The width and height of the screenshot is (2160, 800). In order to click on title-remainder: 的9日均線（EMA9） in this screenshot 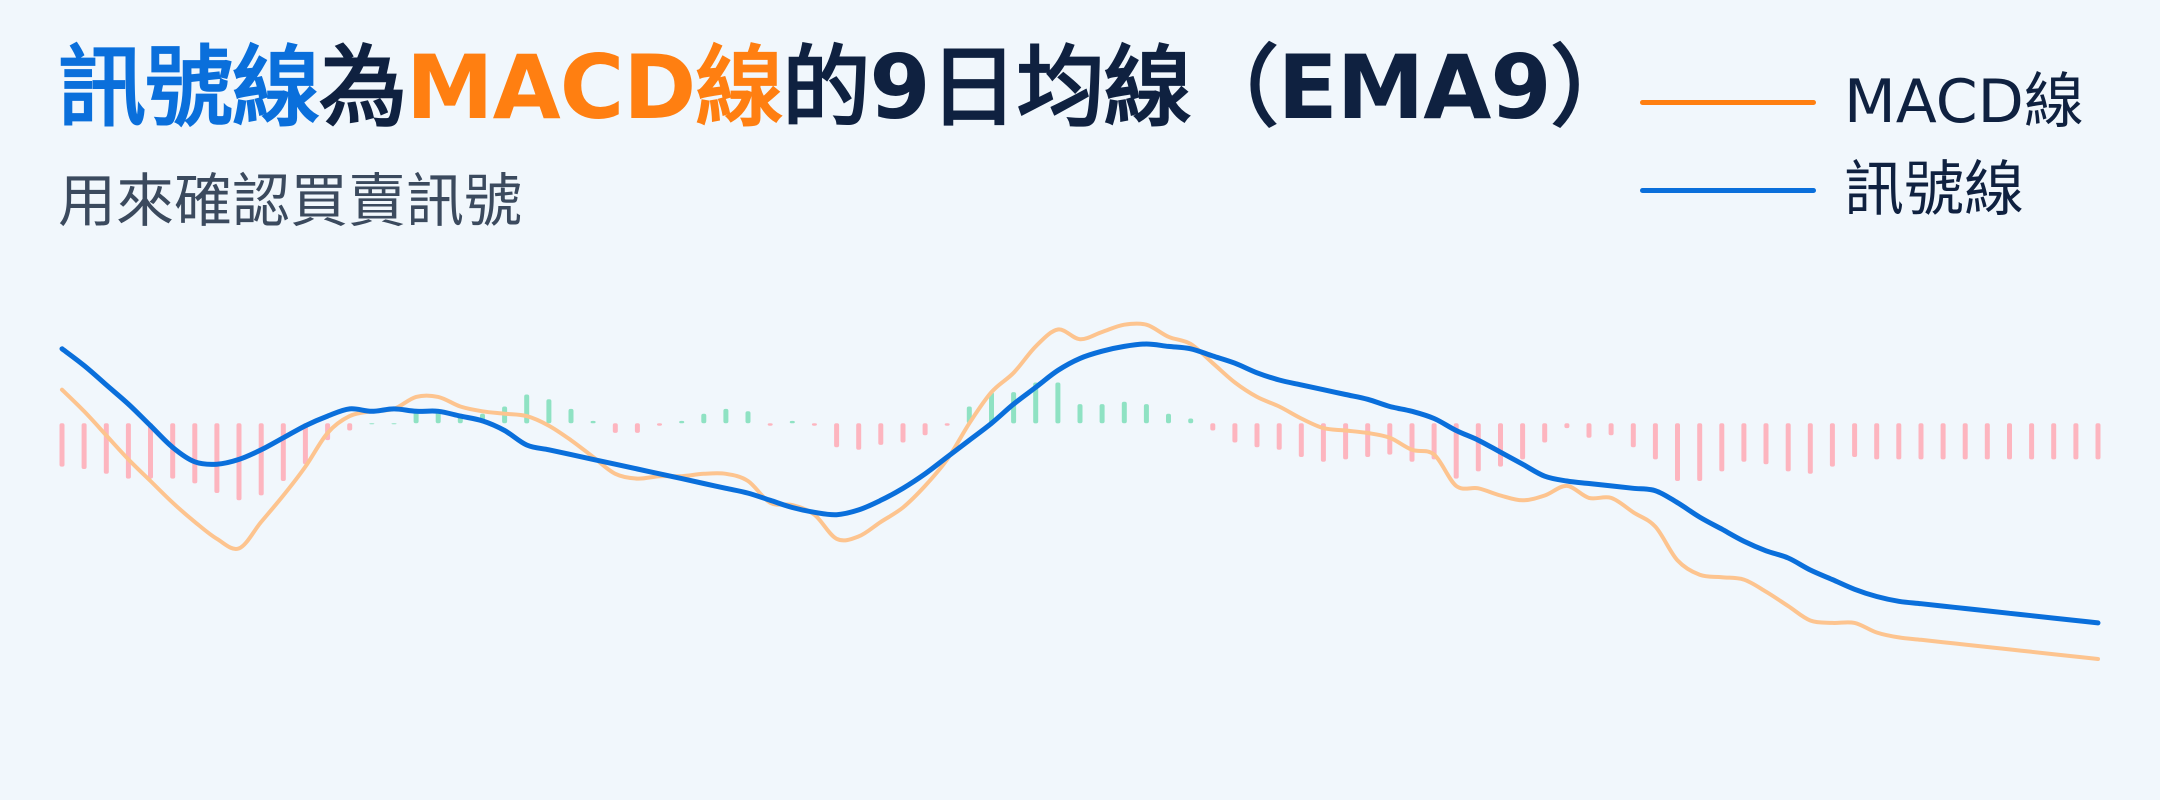, I will do `click(1210, 87)`.